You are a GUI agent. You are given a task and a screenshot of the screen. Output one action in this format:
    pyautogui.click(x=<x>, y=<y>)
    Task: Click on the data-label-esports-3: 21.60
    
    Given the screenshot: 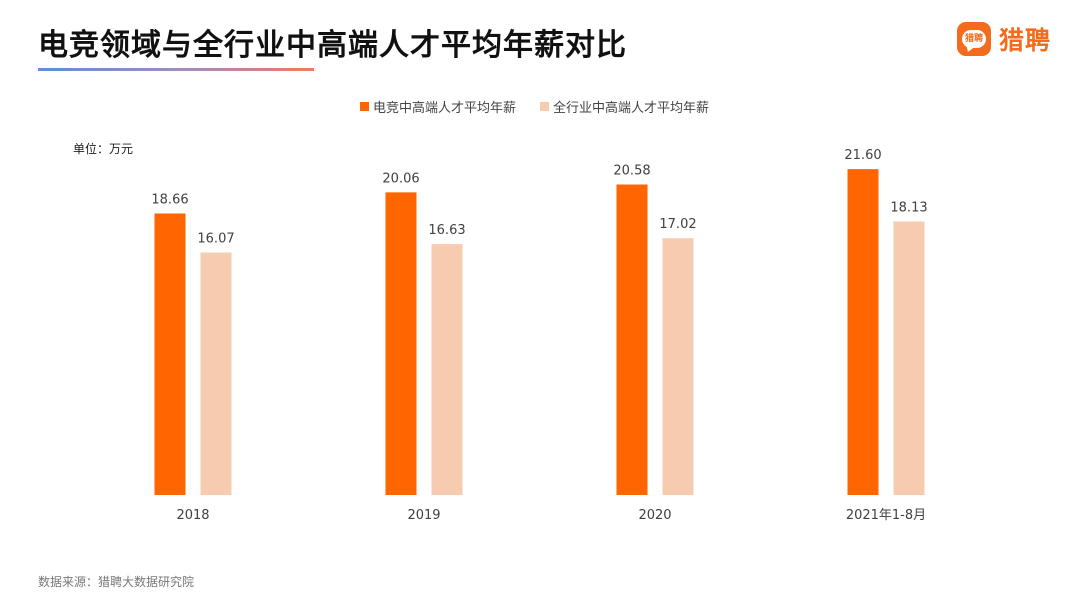 What is the action you would take?
    pyautogui.click(x=862, y=155)
    